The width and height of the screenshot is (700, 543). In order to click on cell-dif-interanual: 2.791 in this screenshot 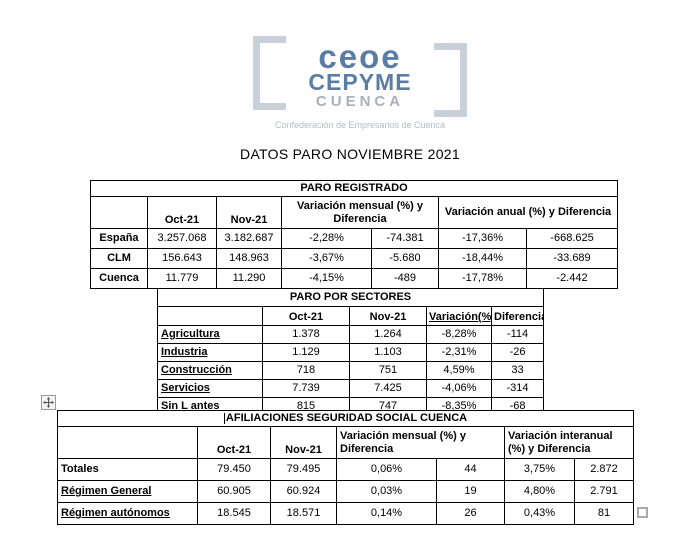, I will do `click(604, 491)`.